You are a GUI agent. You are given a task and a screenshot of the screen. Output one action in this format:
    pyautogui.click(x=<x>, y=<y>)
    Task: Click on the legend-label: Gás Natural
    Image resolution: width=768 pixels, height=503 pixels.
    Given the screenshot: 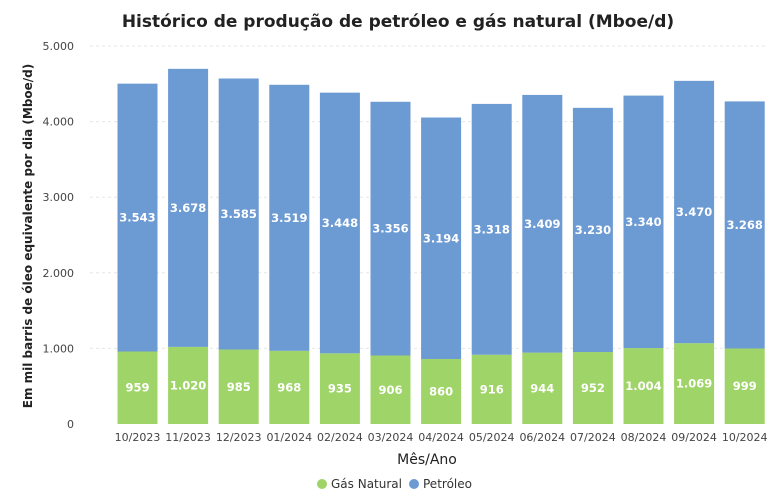 What is the action you would take?
    pyautogui.click(x=366, y=484)
    